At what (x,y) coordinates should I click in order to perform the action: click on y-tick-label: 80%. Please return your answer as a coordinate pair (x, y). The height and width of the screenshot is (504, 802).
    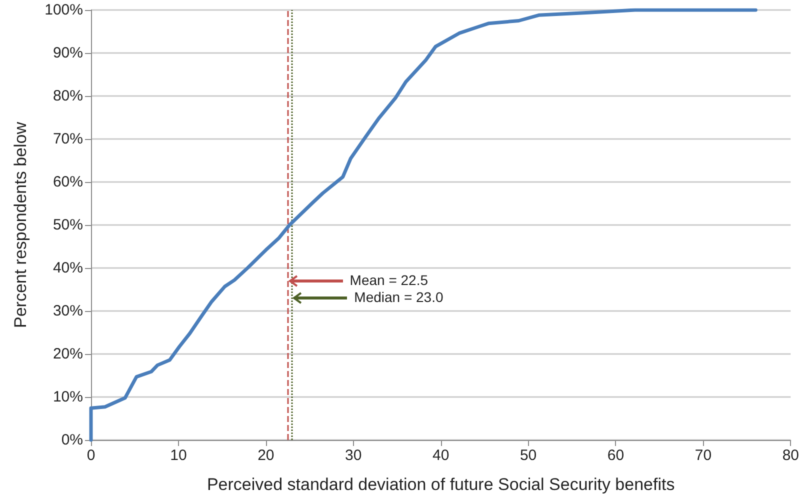
    Looking at the image, I should click on (67, 96).